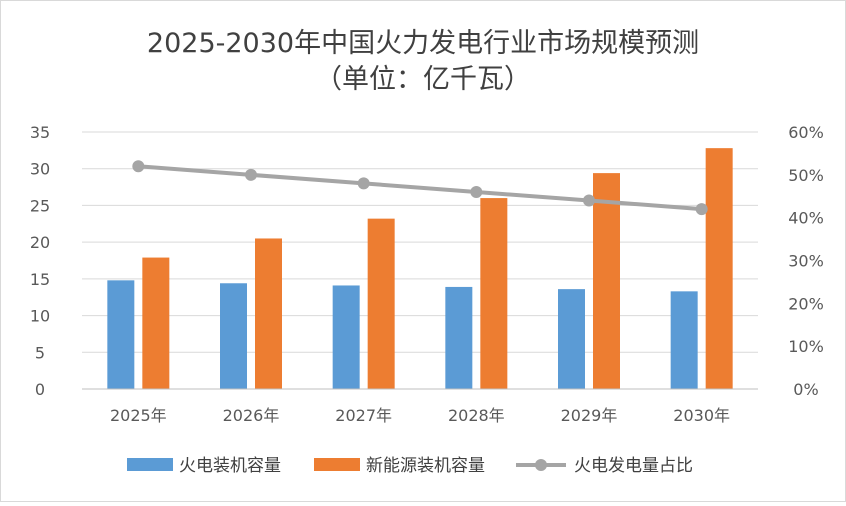  I want to click on x-tick-label: 2025年, so click(138, 415).